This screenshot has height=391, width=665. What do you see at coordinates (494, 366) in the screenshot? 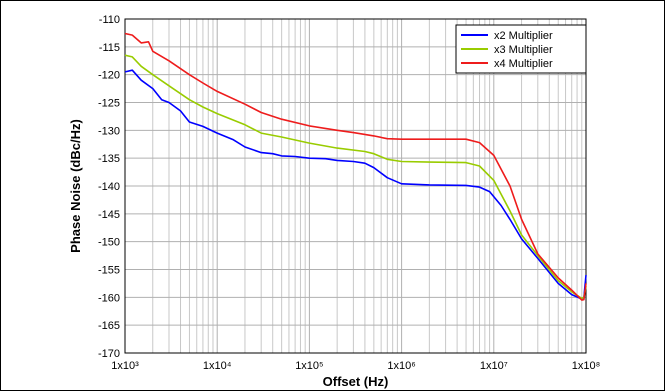
I see `x-tick-label: 1x10⁷` at bounding box center [494, 366].